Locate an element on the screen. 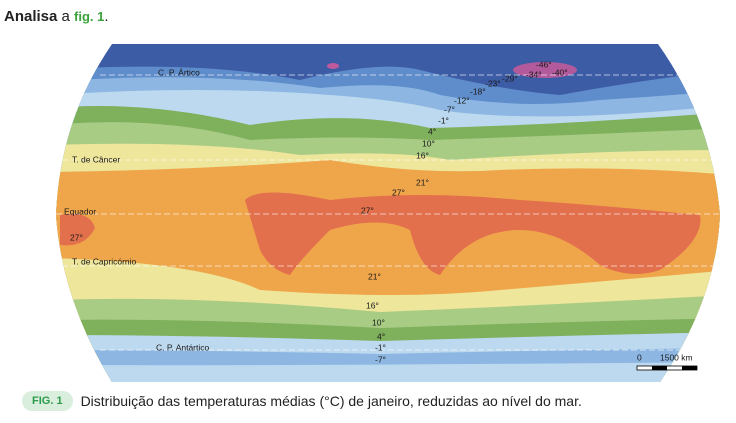 The image size is (736, 423). reference-line-label: T. de Câncer is located at coordinates (96, 159).